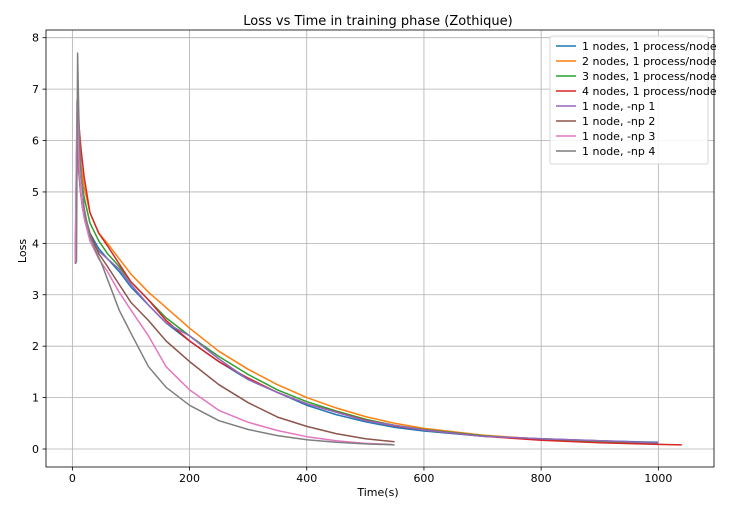 The width and height of the screenshot is (740, 509). I want to click on y-tick-label: 7, so click(35, 89).